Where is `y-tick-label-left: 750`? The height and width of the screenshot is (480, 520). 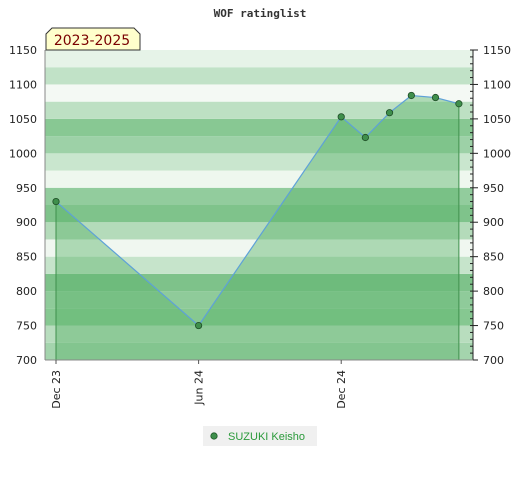 y-tick-label-left: 750 is located at coordinates (26, 326).